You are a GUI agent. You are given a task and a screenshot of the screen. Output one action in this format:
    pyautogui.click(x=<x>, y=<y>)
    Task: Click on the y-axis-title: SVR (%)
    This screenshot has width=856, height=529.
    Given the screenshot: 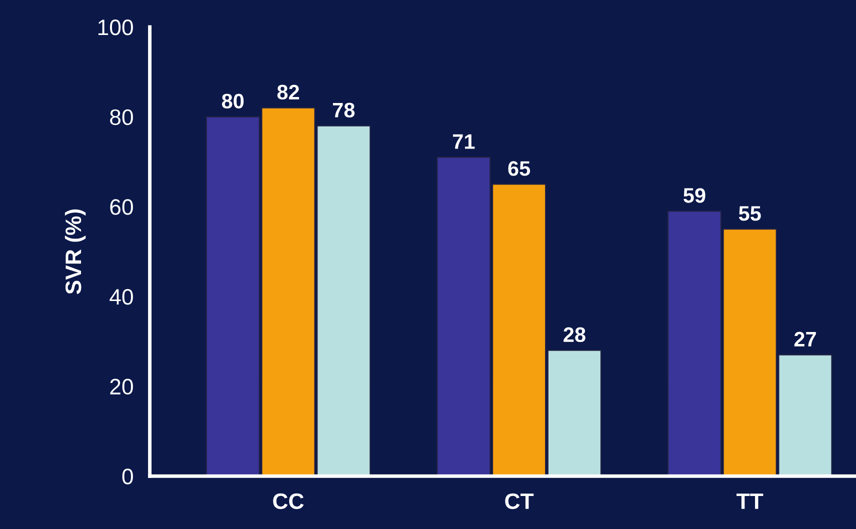 What is the action you would take?
    pyautogui.click(x=75, y=251)
    